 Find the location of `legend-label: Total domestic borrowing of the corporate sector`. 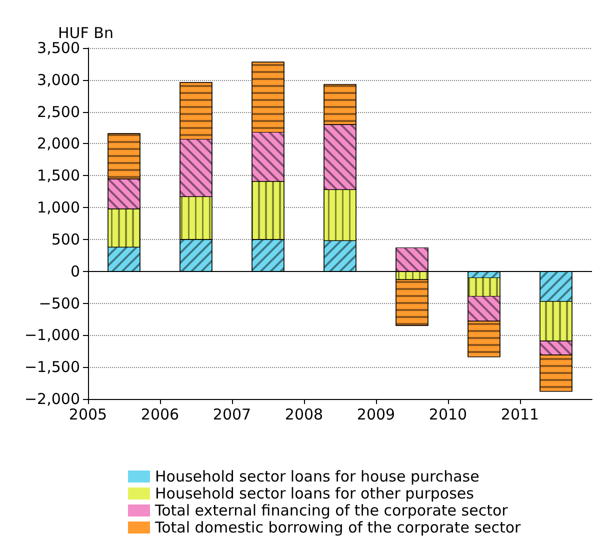

legend-label: Total domestic borrowing of the corporate sector is located at coordinates (338, 527).